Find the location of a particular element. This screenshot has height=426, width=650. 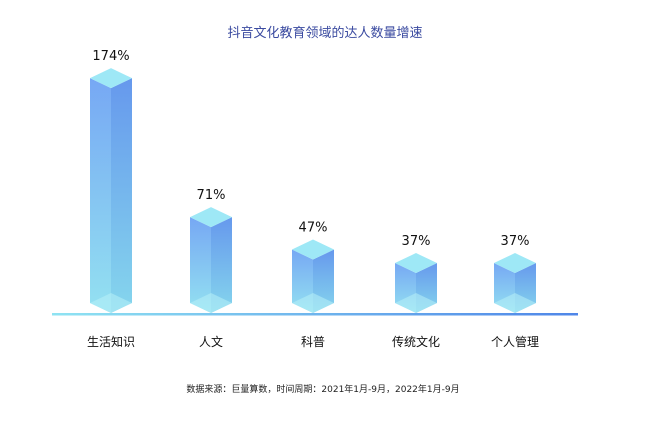

category-label: 科普 is located at coordinates (313, 342).